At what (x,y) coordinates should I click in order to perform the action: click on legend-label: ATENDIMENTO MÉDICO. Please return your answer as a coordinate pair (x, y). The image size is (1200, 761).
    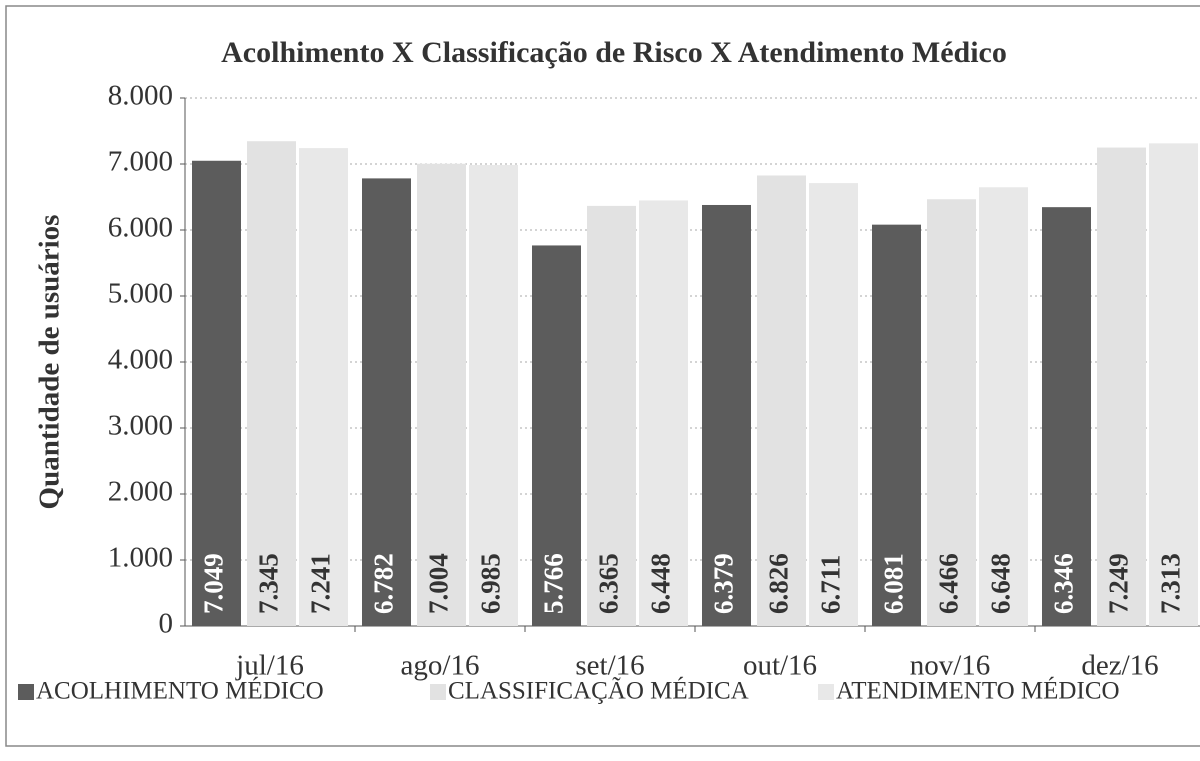
    Looking at the image, I should click on (978, 691).